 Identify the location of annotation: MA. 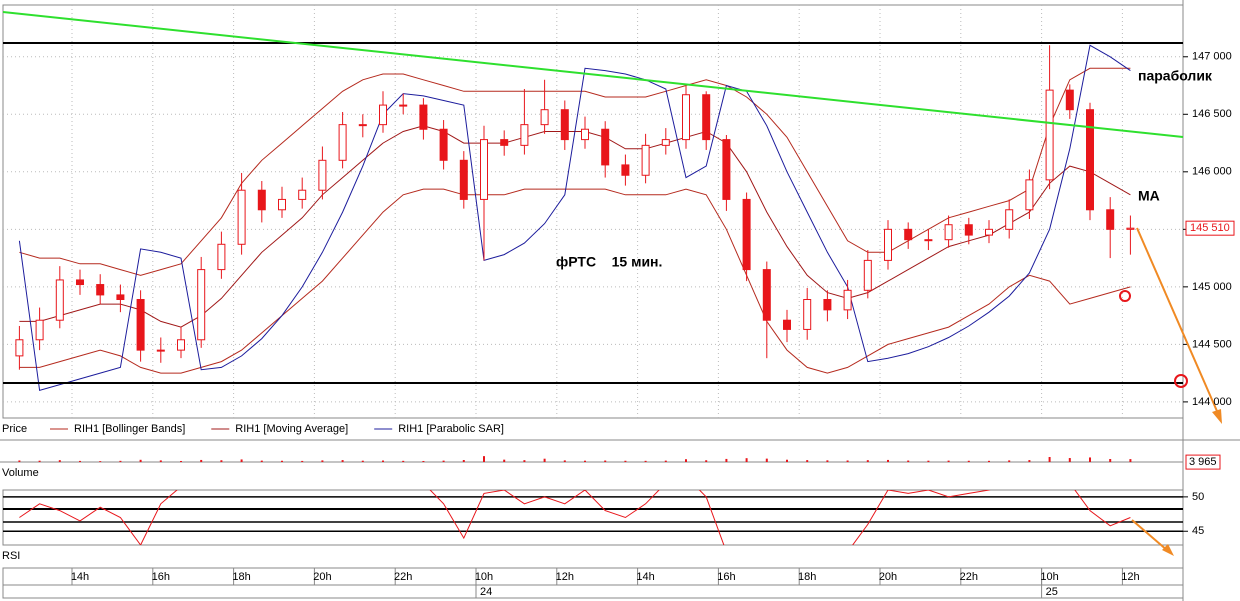
(1149, 196).